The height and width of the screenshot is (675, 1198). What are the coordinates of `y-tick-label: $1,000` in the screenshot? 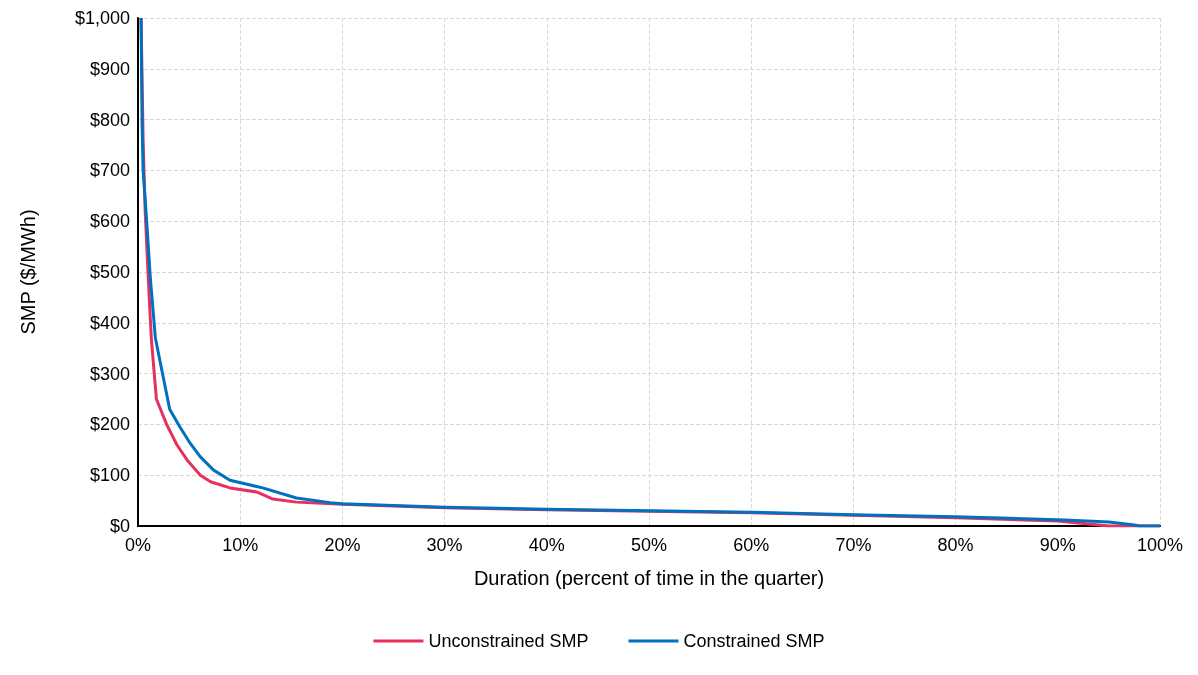 It's located at (102, 18).